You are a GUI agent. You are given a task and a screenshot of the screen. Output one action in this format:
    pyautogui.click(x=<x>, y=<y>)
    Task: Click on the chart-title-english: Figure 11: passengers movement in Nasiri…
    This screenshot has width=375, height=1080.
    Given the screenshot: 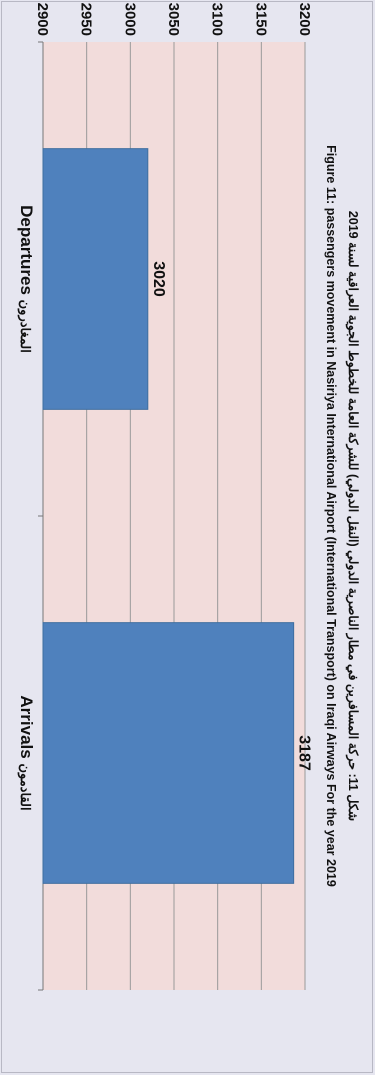 What is the action you would take?
    pyautogui.click(x=331, y=516)
    